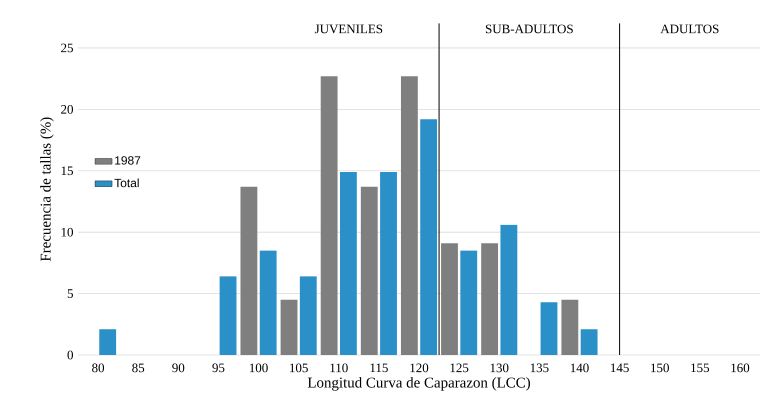 Image resolution: width=764 pixels, height=419 pixels. I want to click on x-tick-label: 100, so click(259, 368).